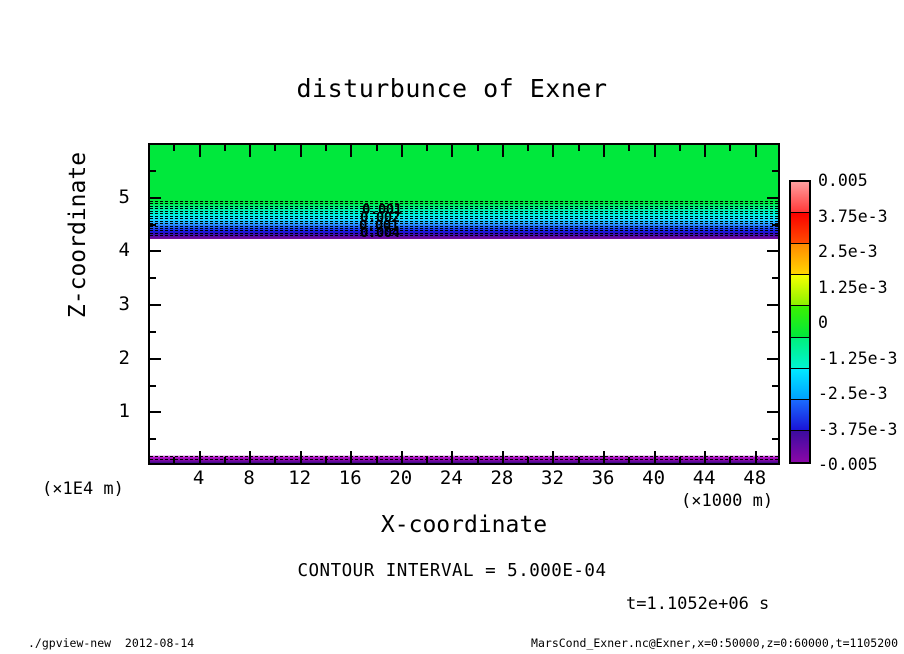 The image size is (904, 654). I want to click on colorbar-label: -0.005, so click(848, 464).